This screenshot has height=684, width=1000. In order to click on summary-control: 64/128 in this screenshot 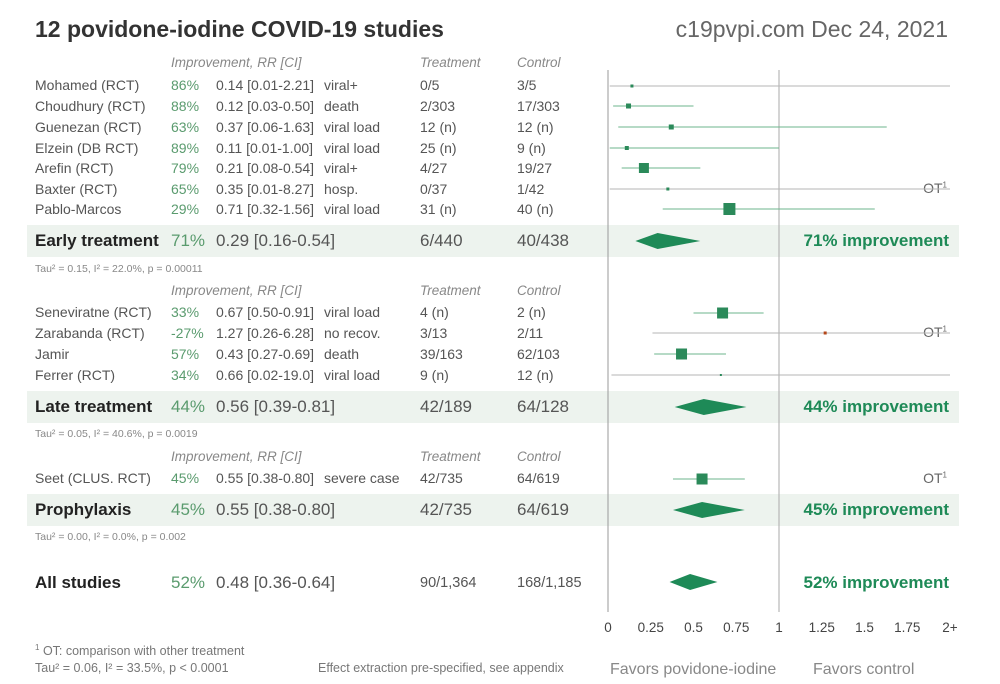, I will do `click(543, 406)`.